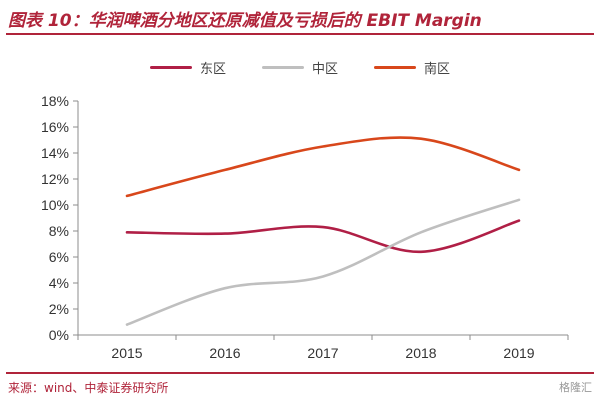 The height and width of the screenshot is (402, 600). I want to click on y-tick-label: 14%, so click(55, 153).